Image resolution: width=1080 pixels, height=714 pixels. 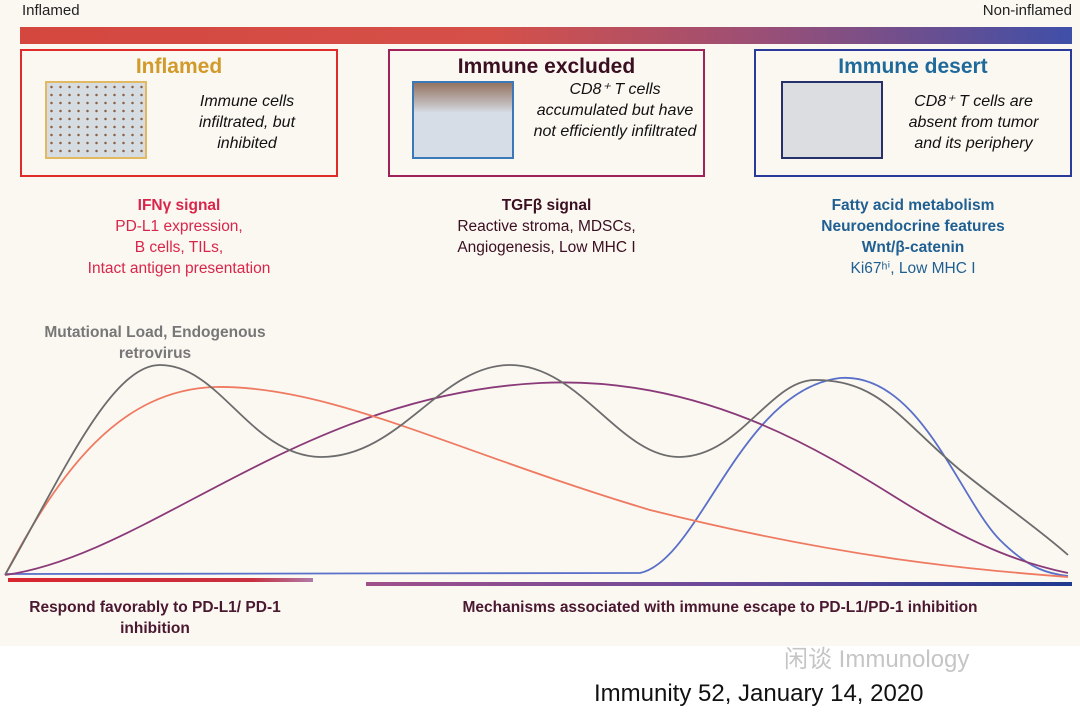 I want to click on inflammation-gradient-bar, so click(x=546, y=35).